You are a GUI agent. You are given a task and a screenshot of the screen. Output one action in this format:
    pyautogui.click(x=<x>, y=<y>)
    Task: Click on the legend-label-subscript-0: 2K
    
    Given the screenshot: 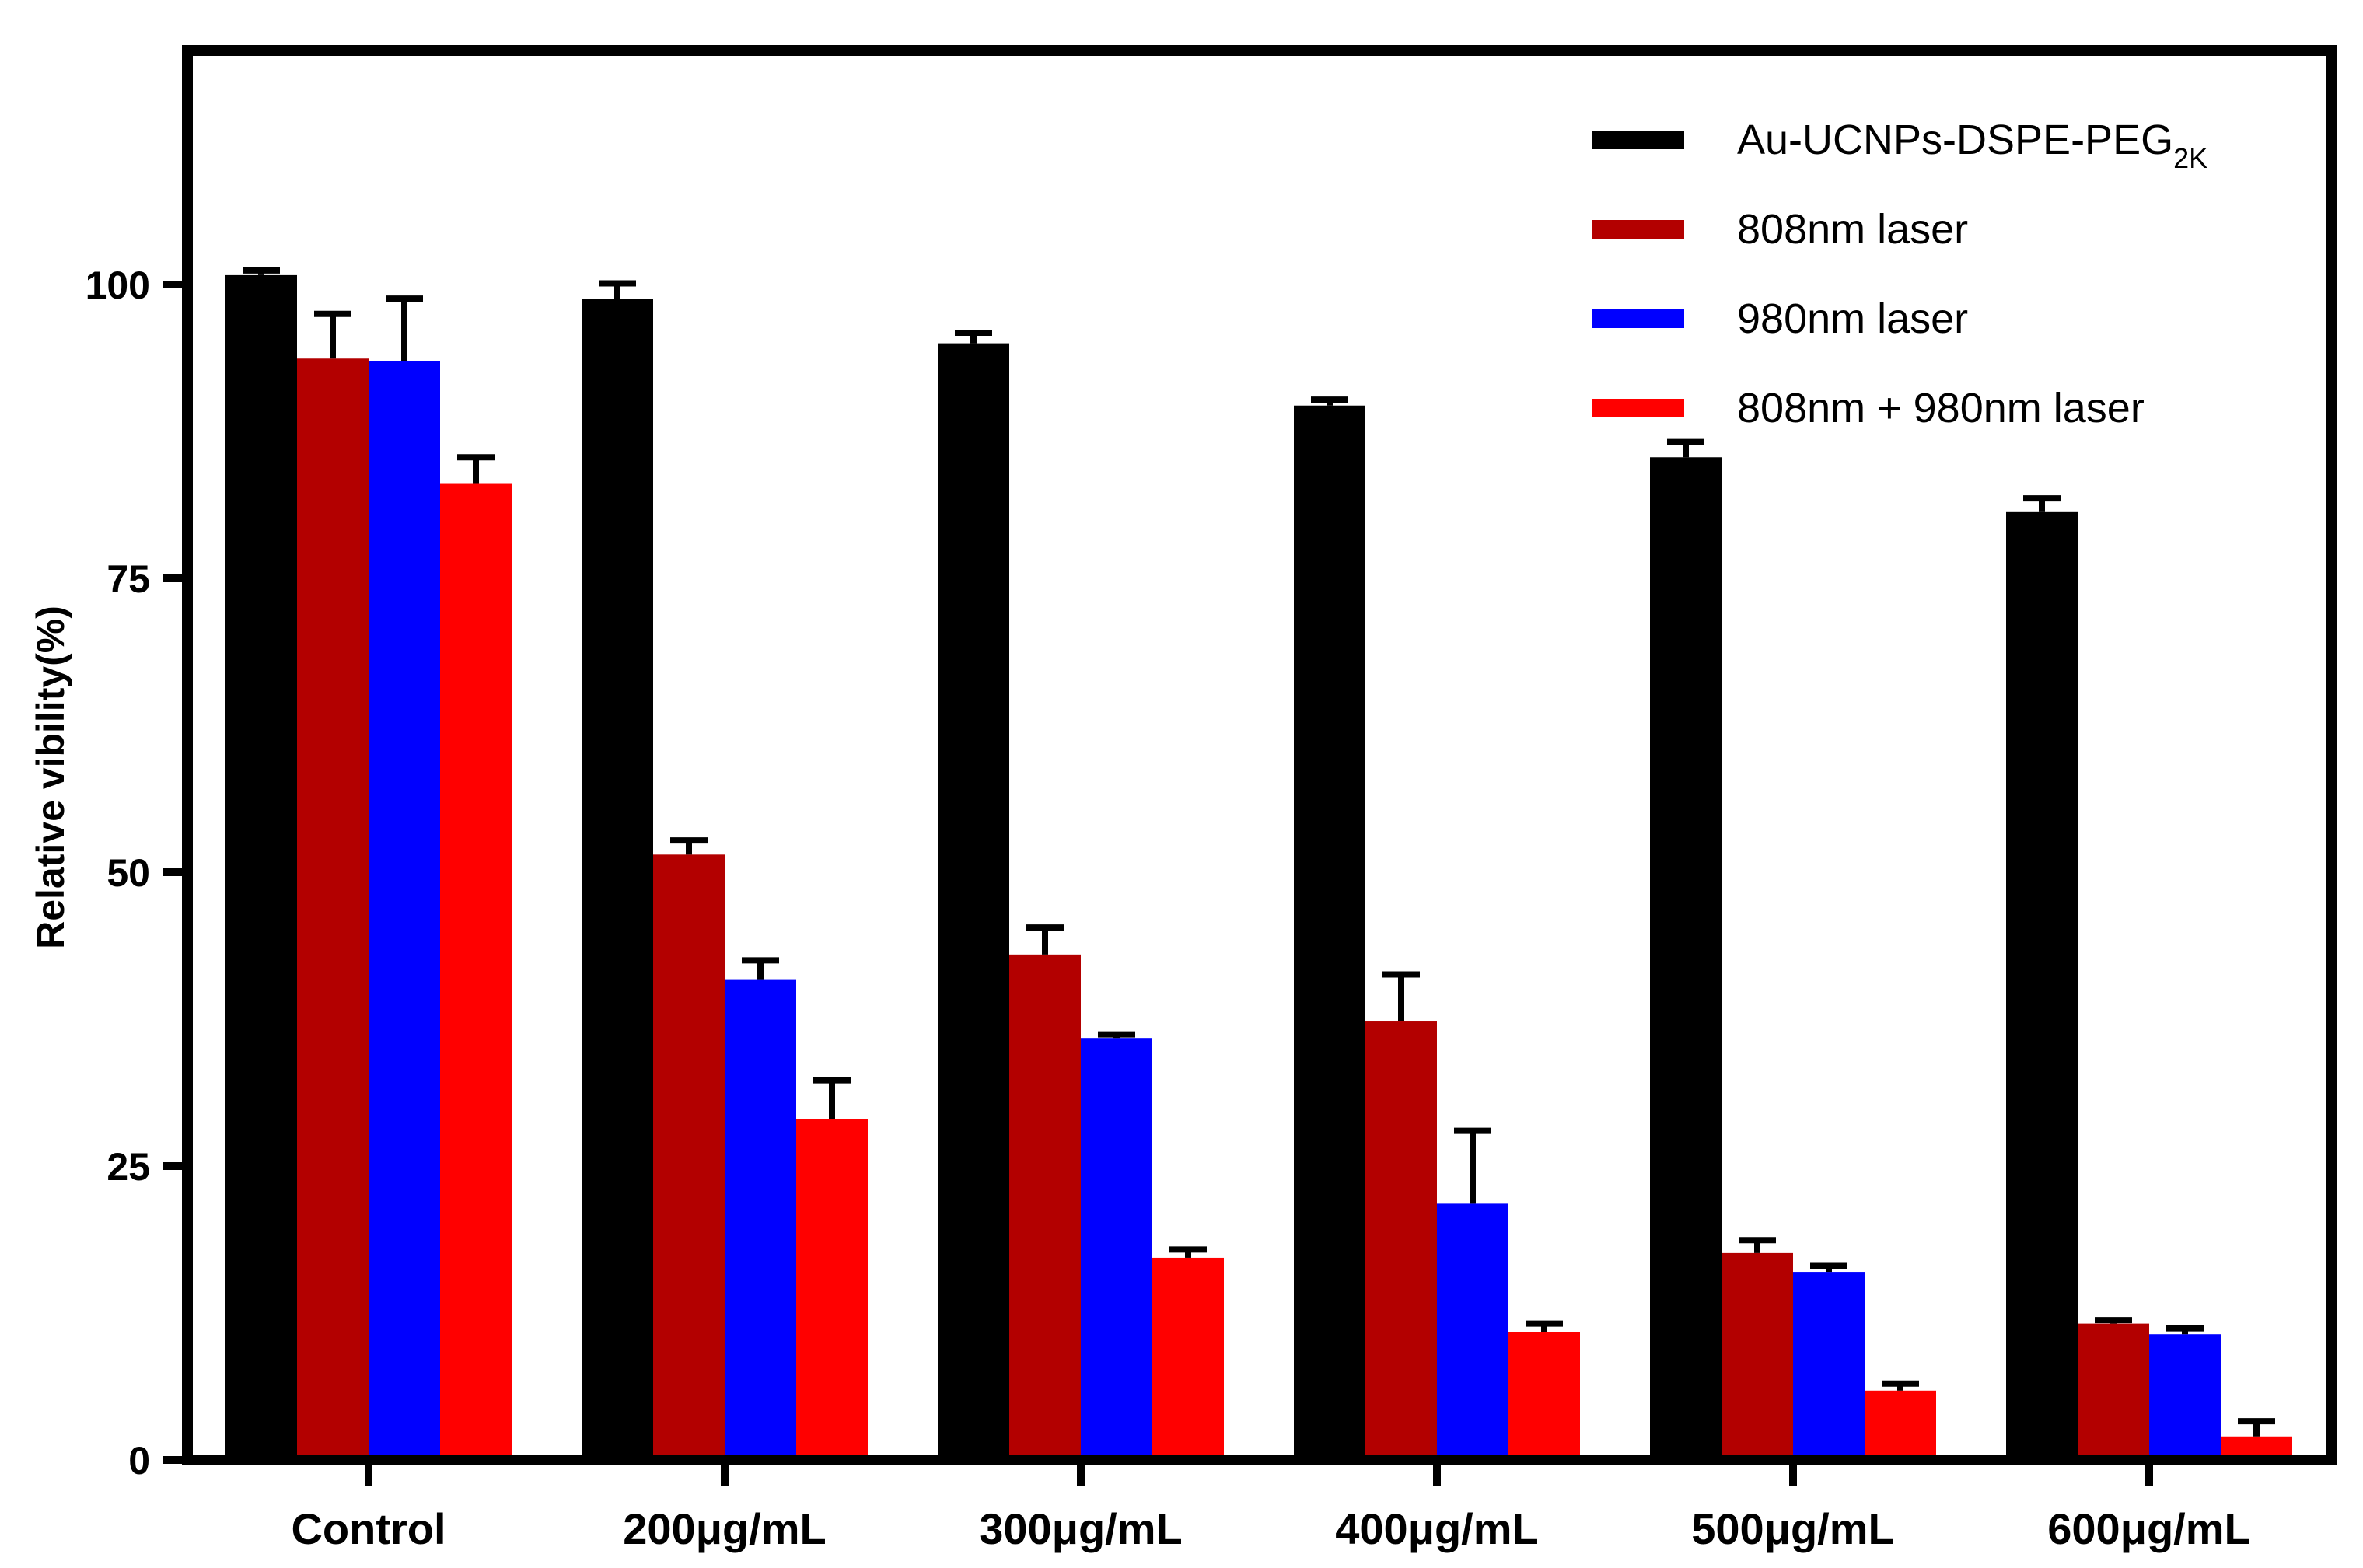 What is the action you would take?
    pyautogui.click(x=2190, y=158)
    